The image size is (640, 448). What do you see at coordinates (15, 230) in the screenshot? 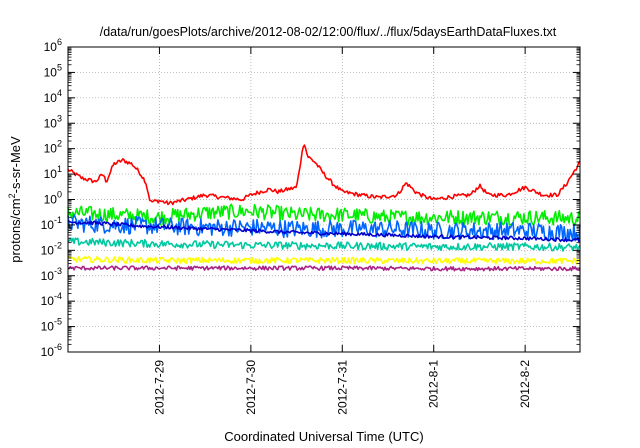
I see `y-axis-title-base: protons/cm` at bounding box center [15, 230].